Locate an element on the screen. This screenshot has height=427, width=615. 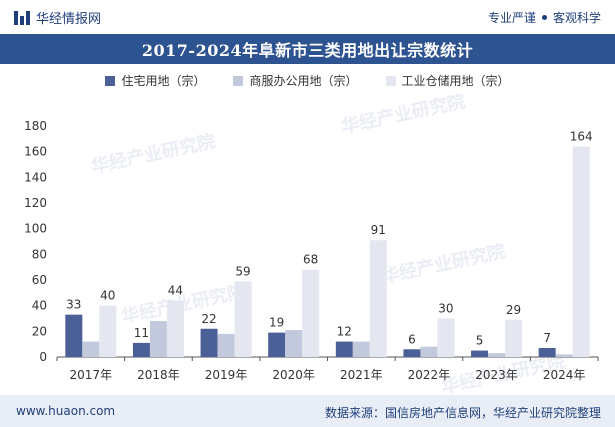
y-tick-label-1: 20 is located at coordinates (39, 331).